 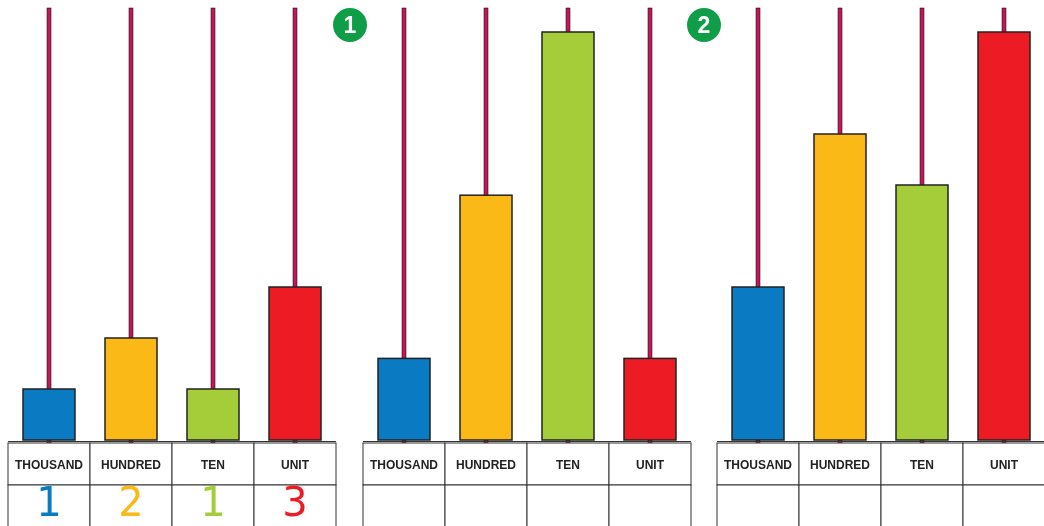 What do you see at coordinates (131, 502) in the screenshot?
I see `data-label: 2` at bounding box center [131, 502].